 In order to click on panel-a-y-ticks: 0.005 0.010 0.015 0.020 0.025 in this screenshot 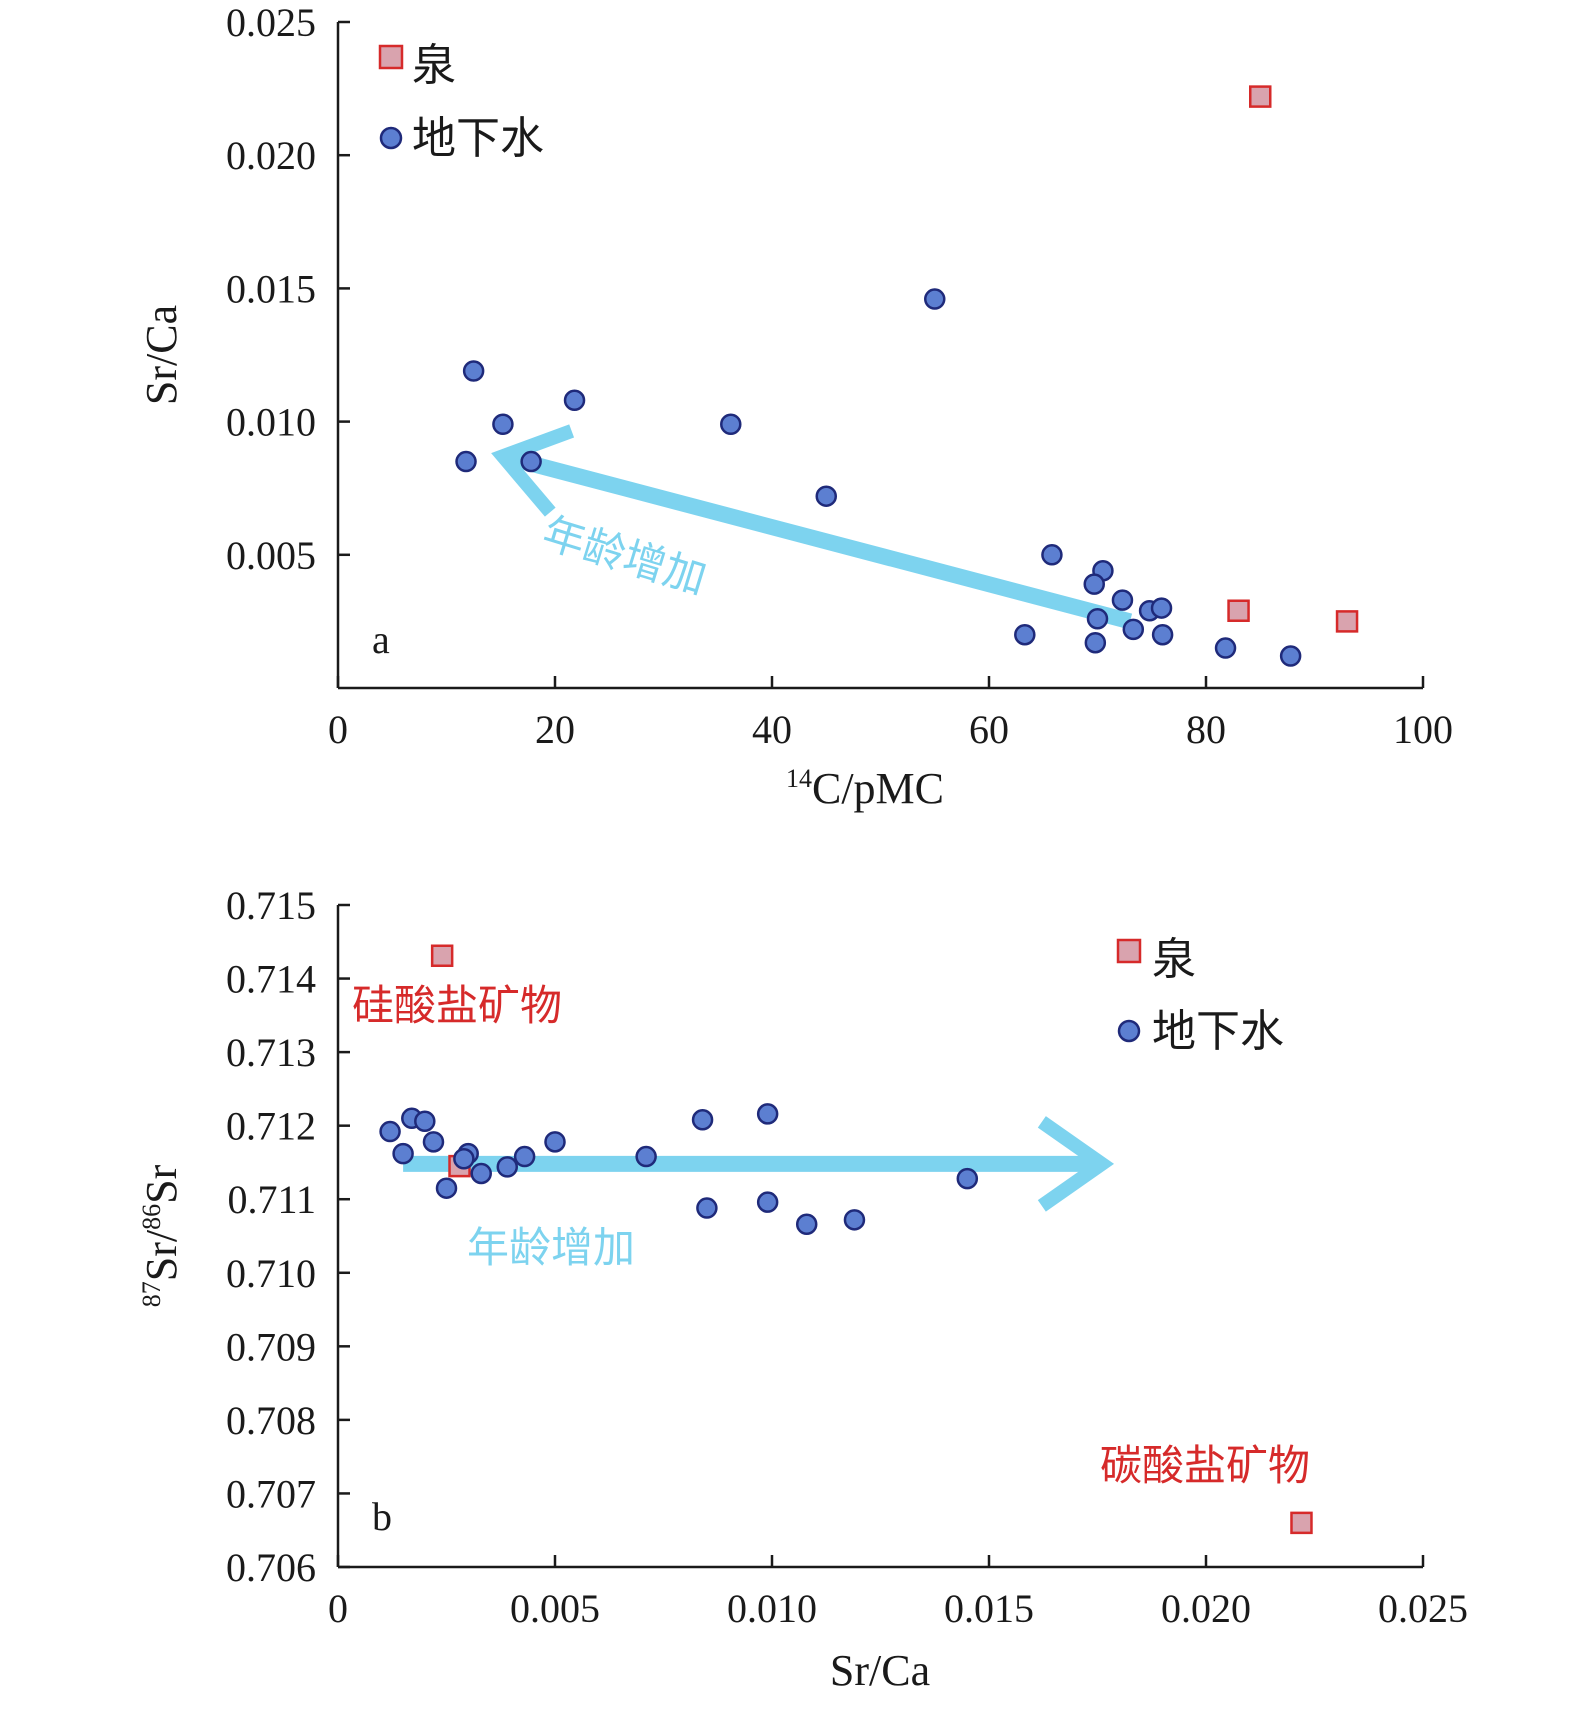, I will do `click(288, 289)`.